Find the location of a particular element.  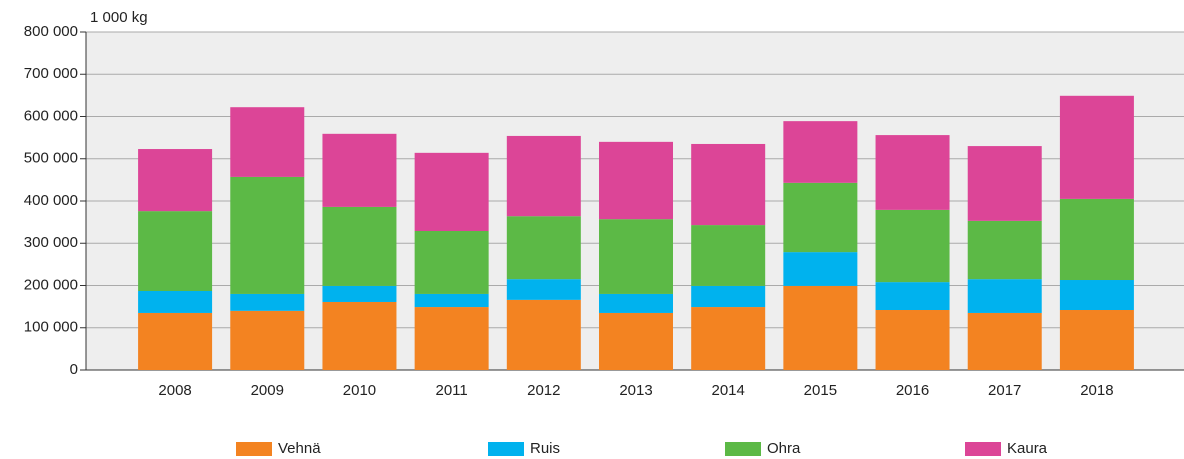

y-tick-label: 100 000 is located at coordinates (51, 327).